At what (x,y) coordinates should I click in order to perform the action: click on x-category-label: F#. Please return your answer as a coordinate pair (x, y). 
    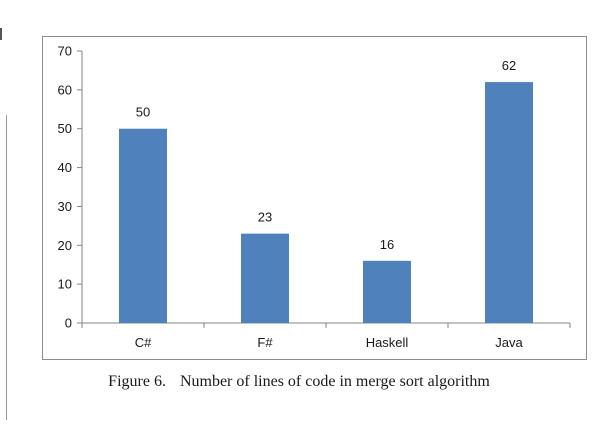
    Looking at the image, I should click on (265, 342).